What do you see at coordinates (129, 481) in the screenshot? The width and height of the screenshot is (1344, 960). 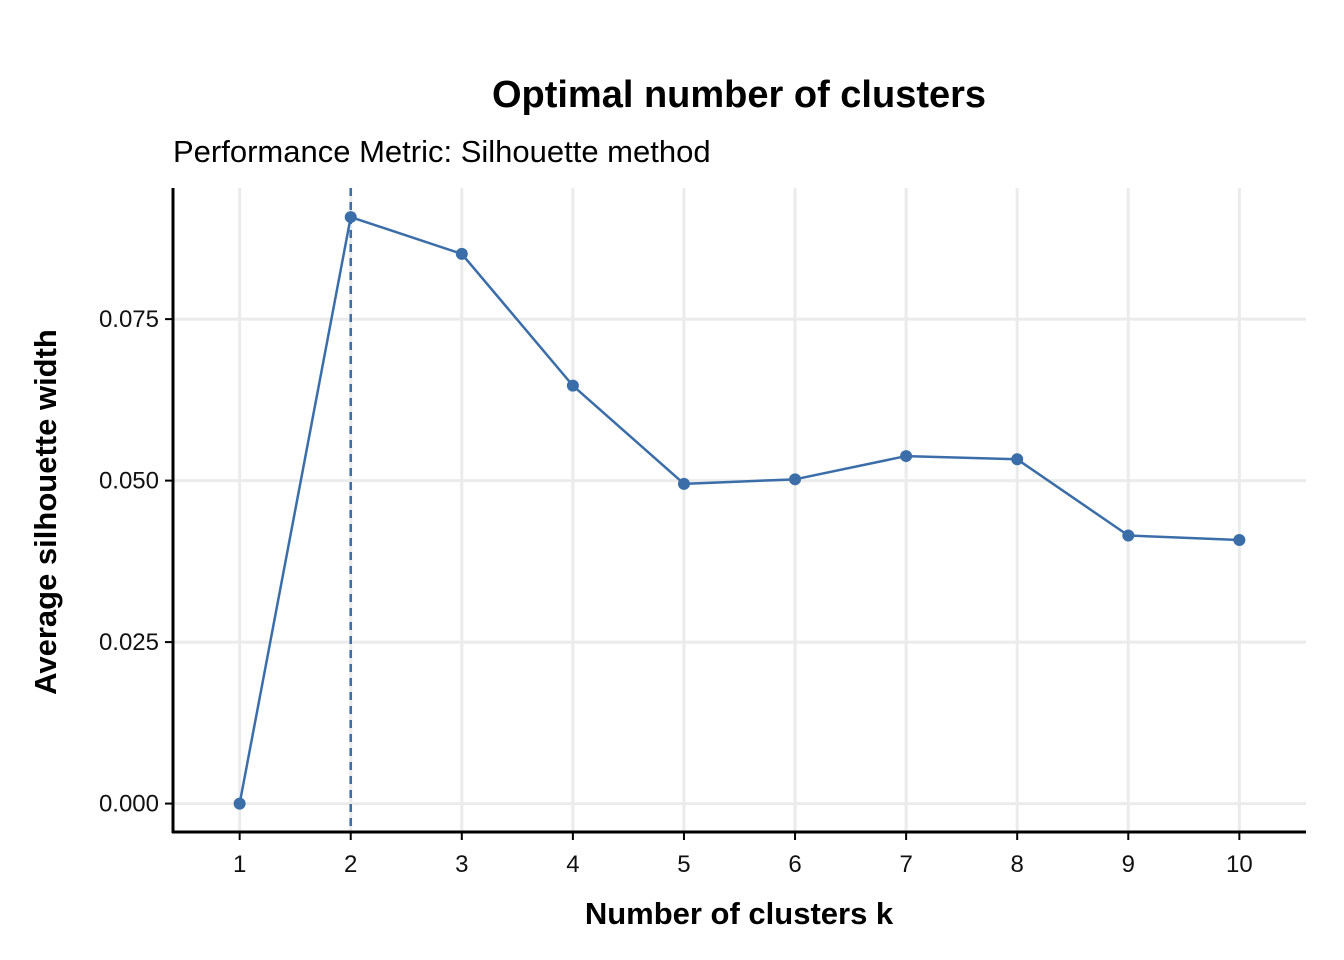 I see `y-tick-label: 0.050` at bounding box center [129, 481].